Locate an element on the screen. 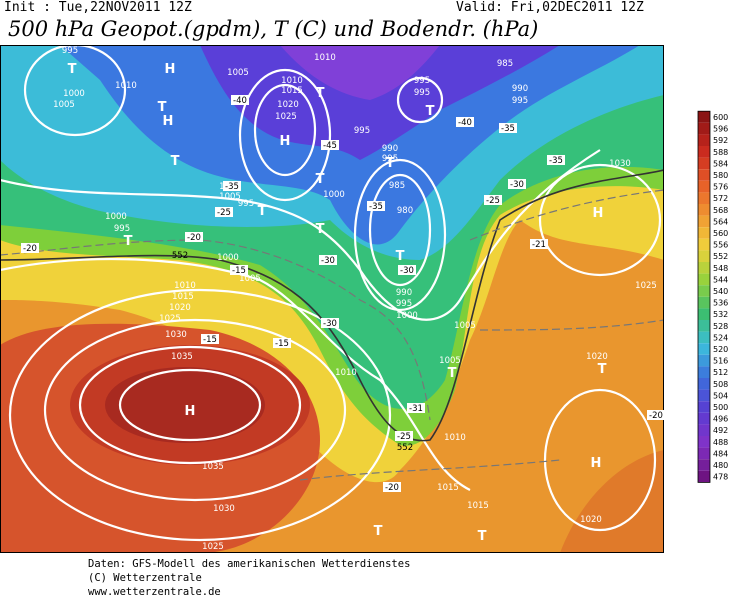 The height and width of the screenshot is (600, 732). colorbar-label: 584 is located at coordinates (720, 163).